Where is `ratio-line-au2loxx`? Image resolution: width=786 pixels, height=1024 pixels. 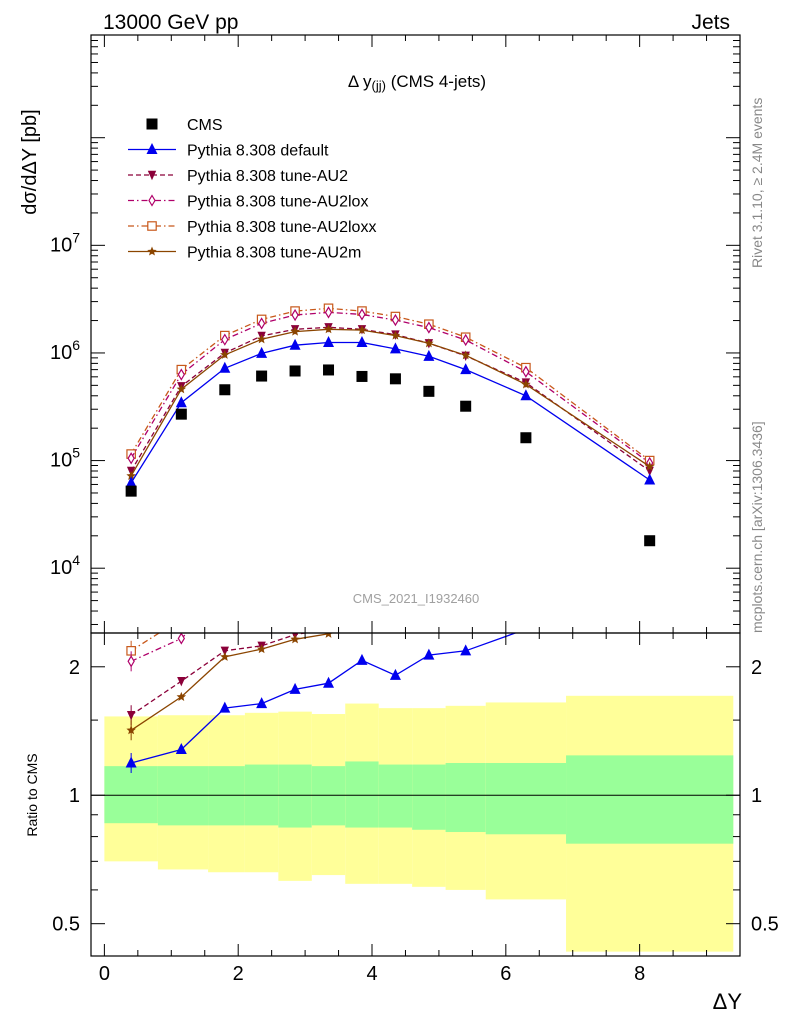 ratio-line-au2loxx is located at coordinates (145, 642).